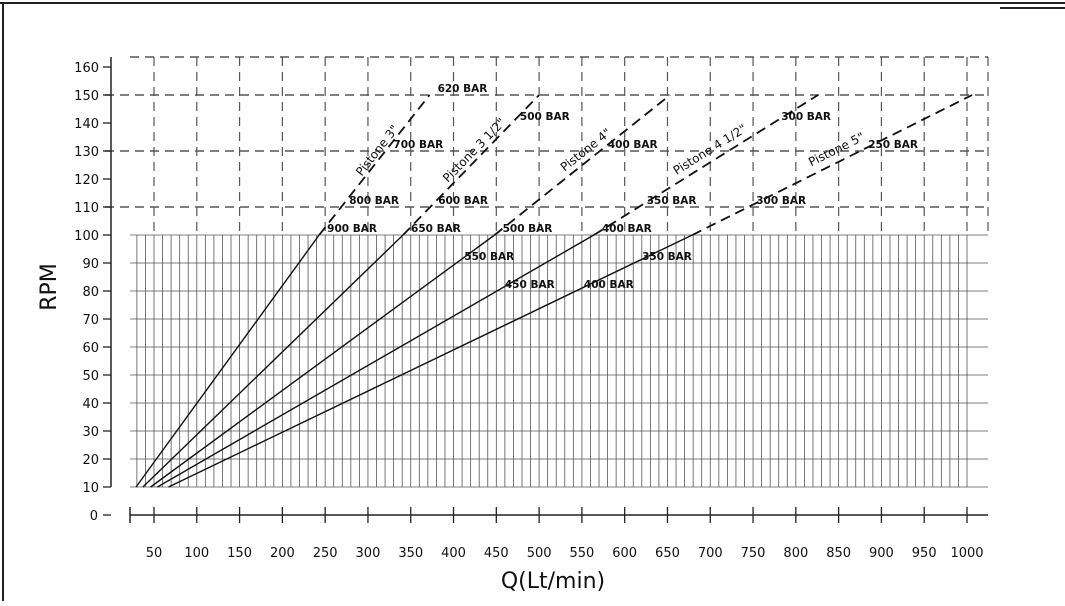 This screenshot has width=1065, height=606. I want to click on x-tick-label: 150, so click(239, 553).